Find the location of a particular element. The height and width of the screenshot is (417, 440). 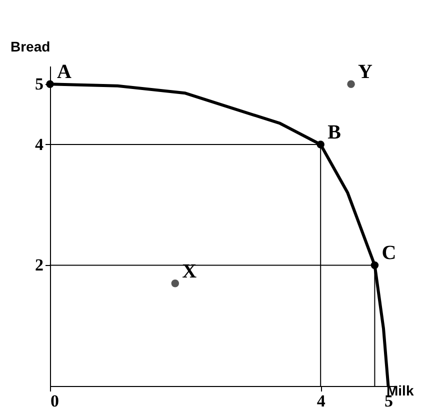

x-tick-label: 0 is located at coordinates (54, 401).